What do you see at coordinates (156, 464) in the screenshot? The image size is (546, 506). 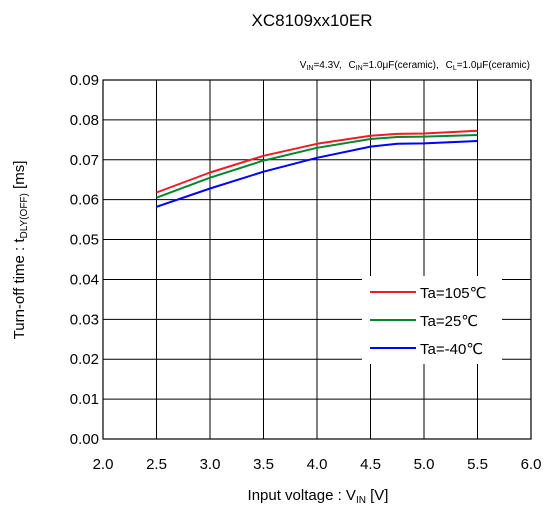 I see `x-tick-label: 2.5` at bounding box center [156, 464].